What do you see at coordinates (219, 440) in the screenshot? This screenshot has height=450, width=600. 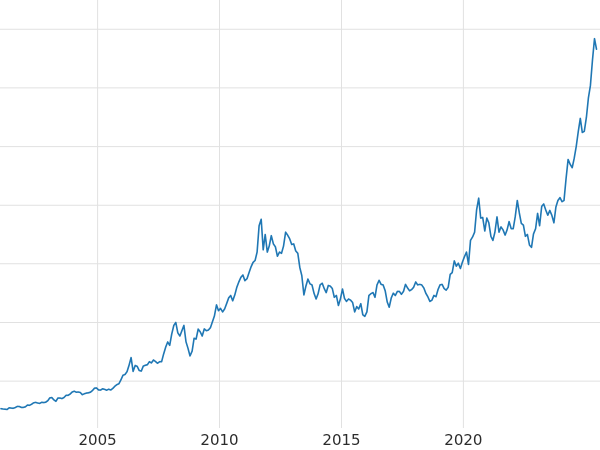 I see `x-tick-label: 2010` at bounding box center [219, 440].